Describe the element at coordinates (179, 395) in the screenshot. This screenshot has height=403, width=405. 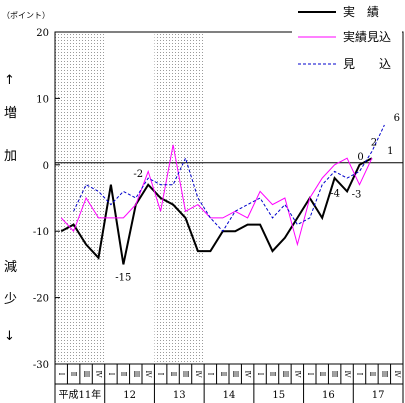
I see `year-label: 13` at that location.